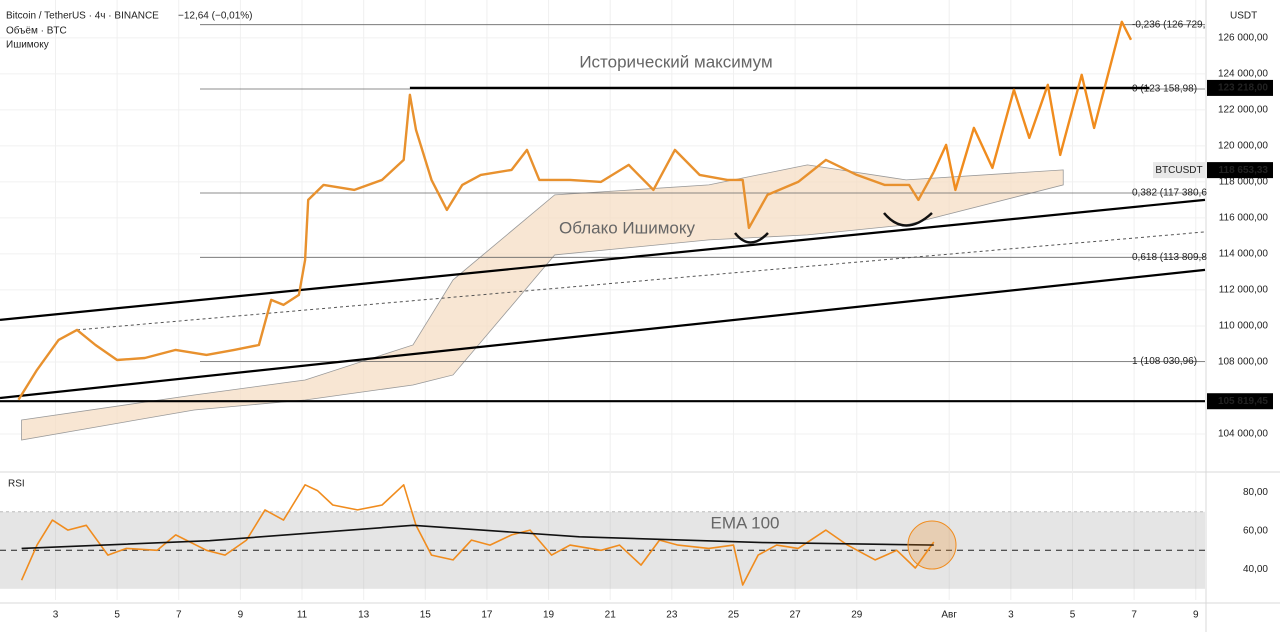 The width and height of the screenshot is (1280, 632). I want to click on highlight-circle, so click(932, 545).